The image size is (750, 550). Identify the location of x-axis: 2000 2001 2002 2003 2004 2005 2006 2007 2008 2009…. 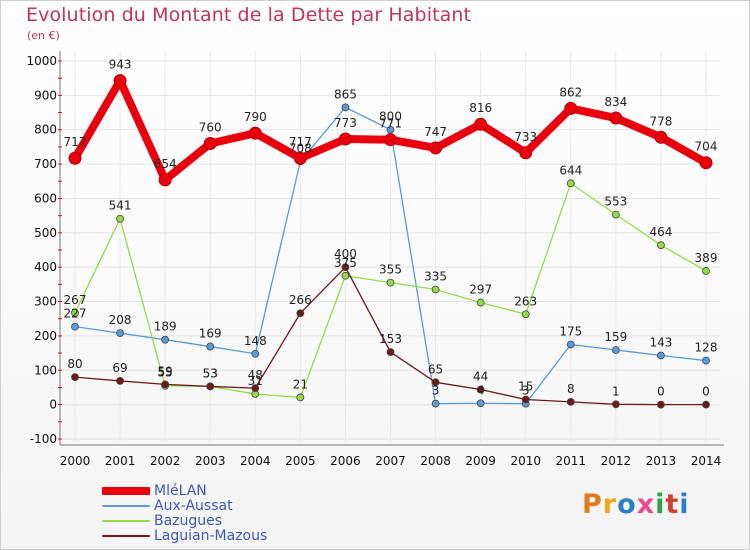
(392, 456).